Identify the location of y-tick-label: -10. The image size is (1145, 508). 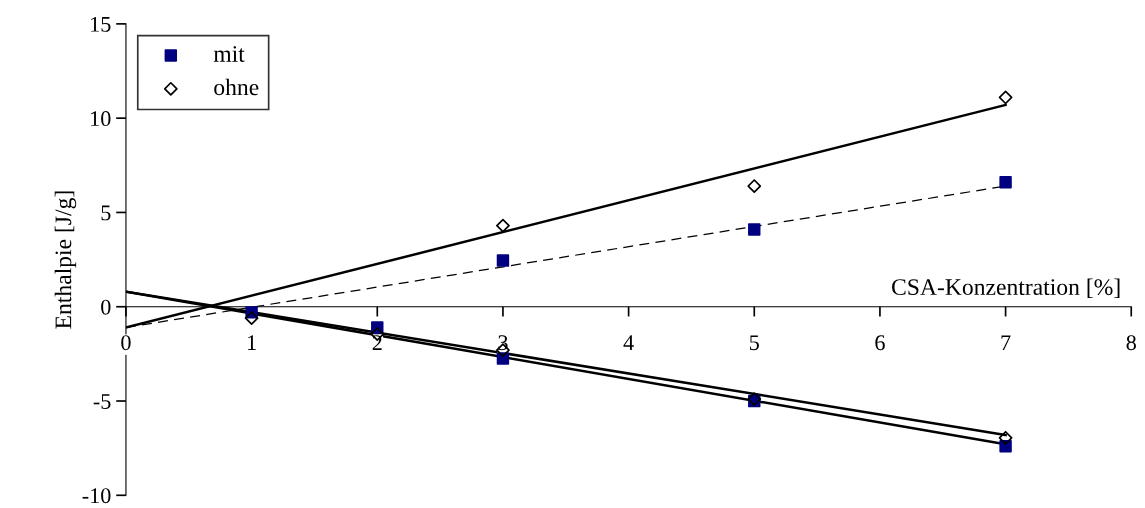
(96, 496).